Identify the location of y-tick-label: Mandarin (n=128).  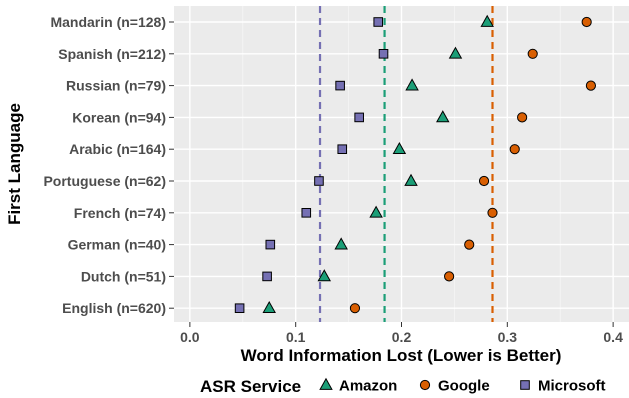
(108, 22).